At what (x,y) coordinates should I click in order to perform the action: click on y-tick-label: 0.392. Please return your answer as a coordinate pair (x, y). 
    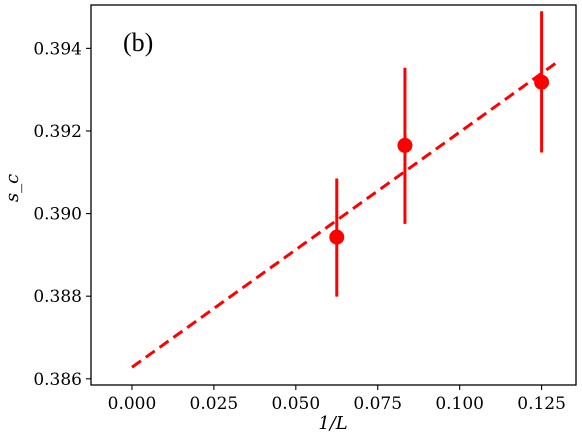
    Looking at the image, I should click on (57, 132).